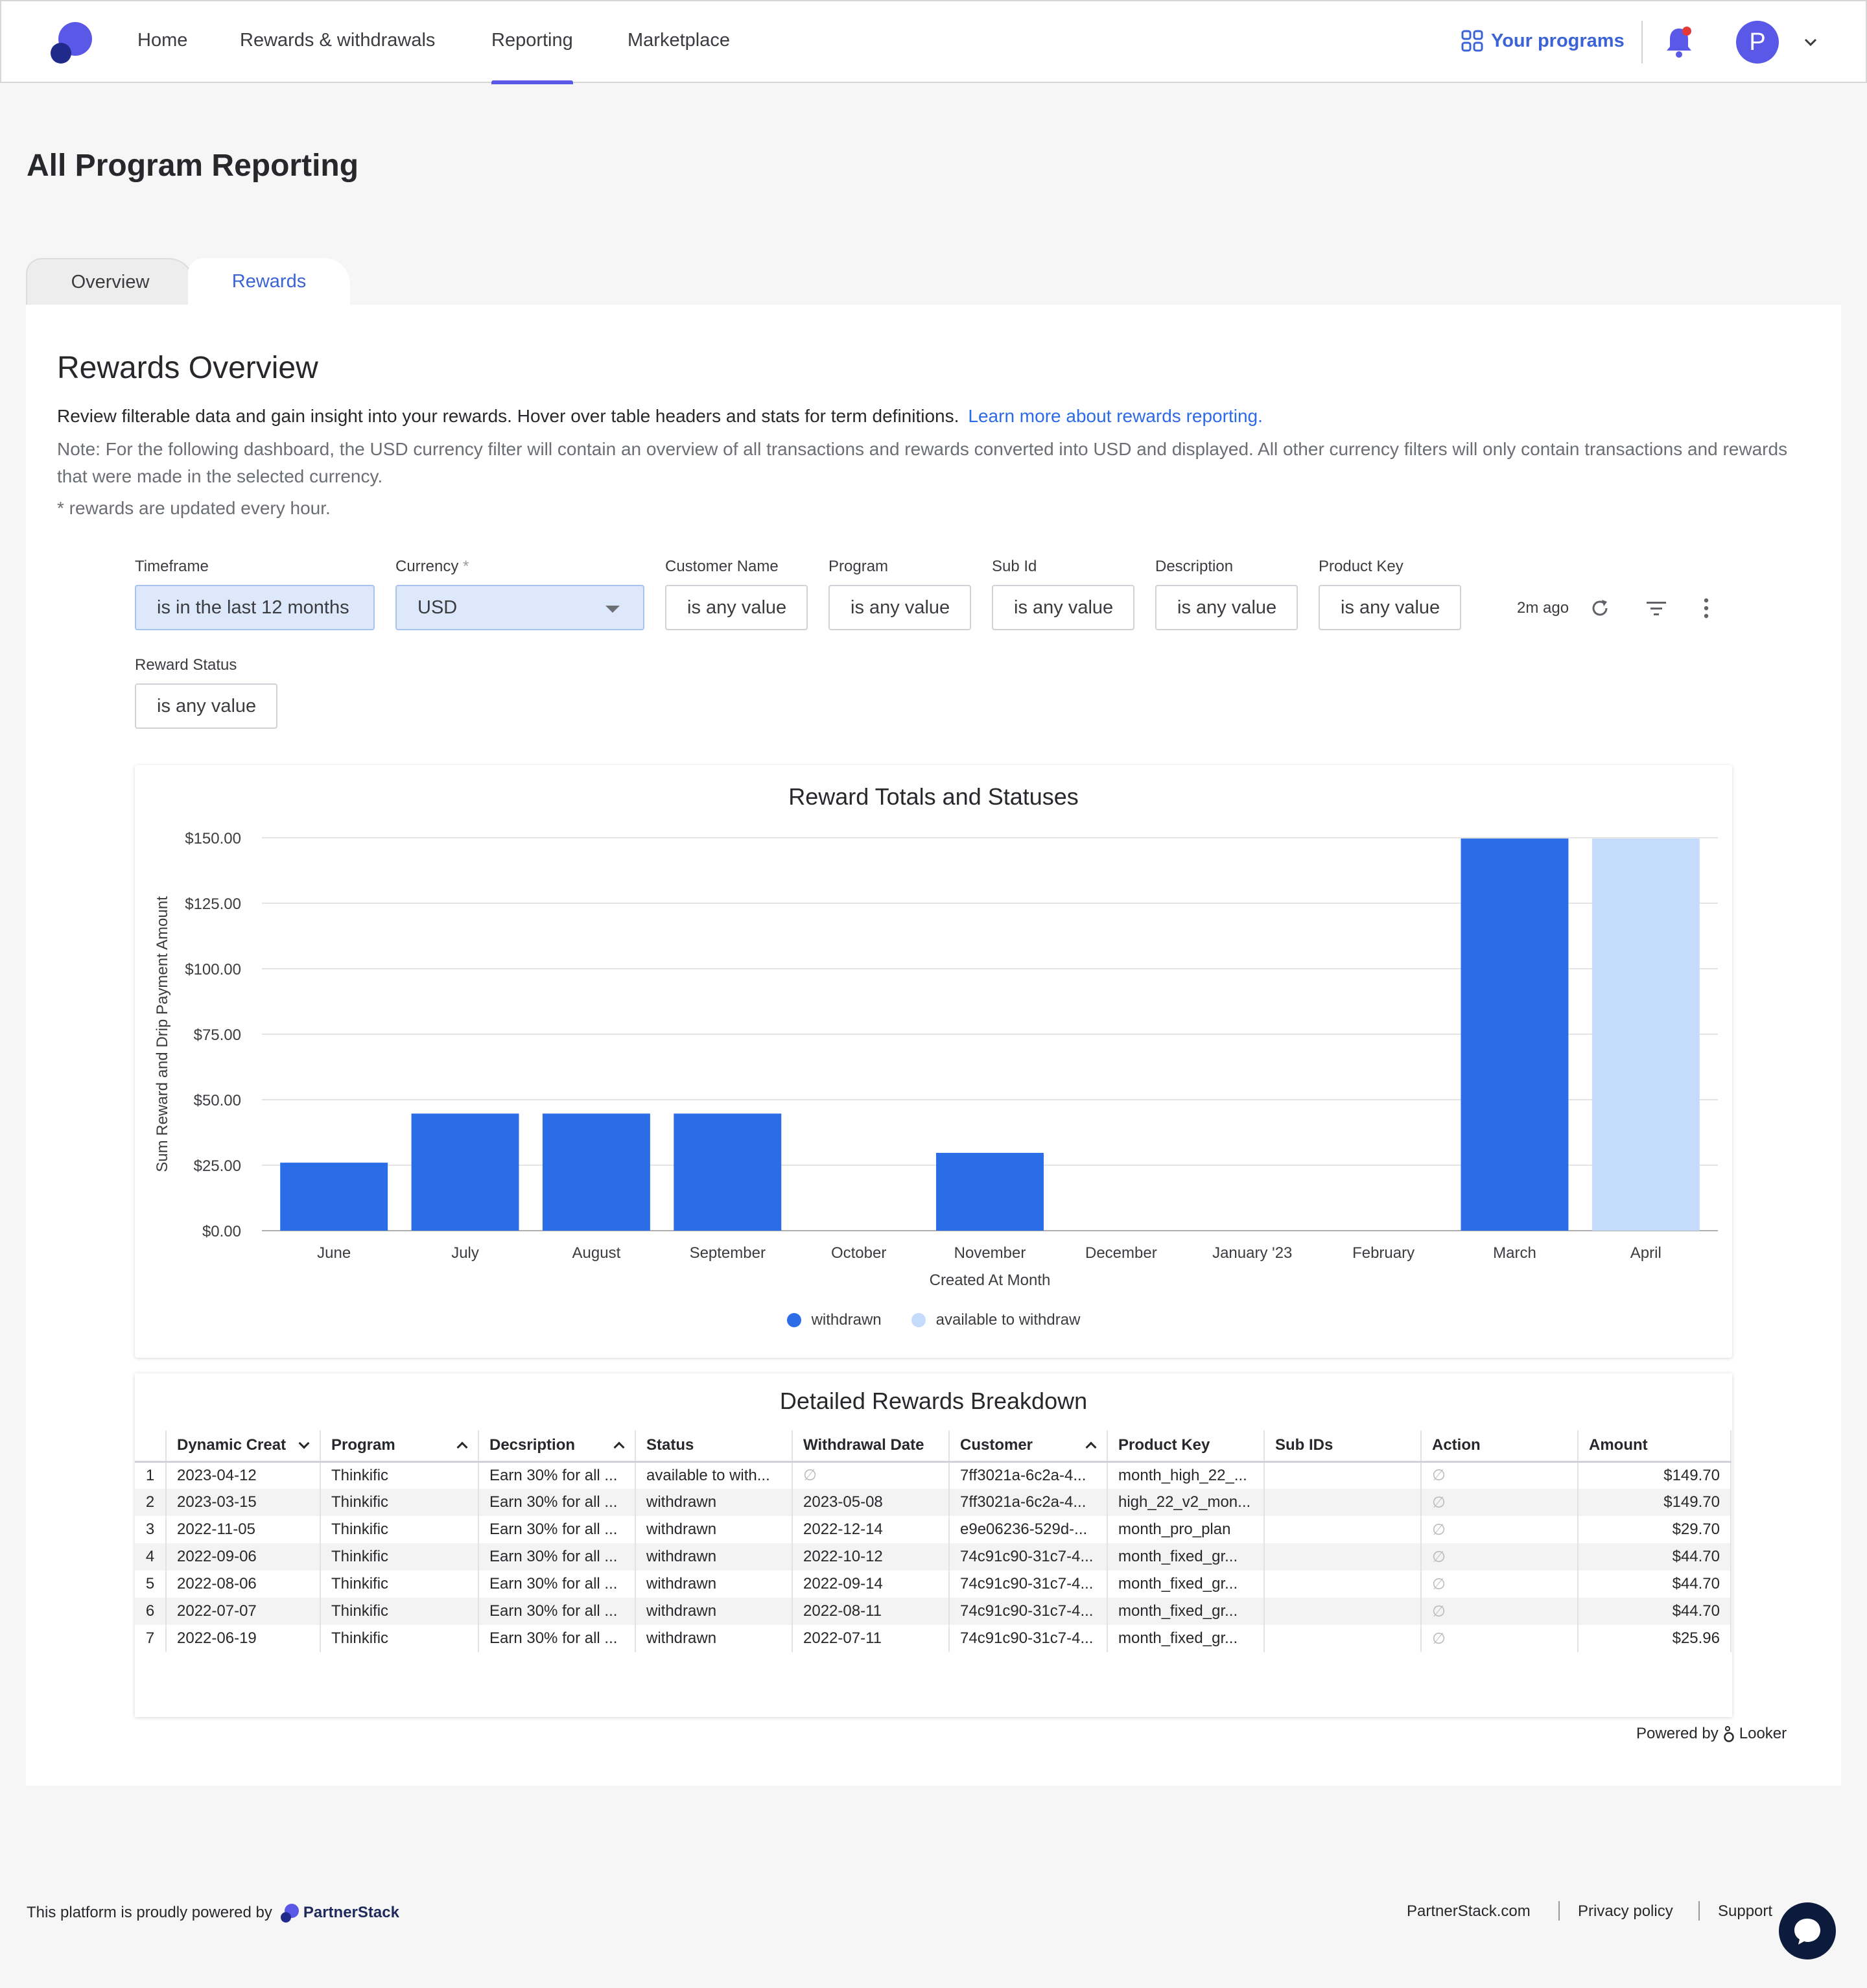 Image resolution: width=1867 pixels, height=1988 pixels. What do you see at coordinates (213, 969) in the screenshot?
I see `y-tick-label: $100.00` at bounding box center [213, 969].